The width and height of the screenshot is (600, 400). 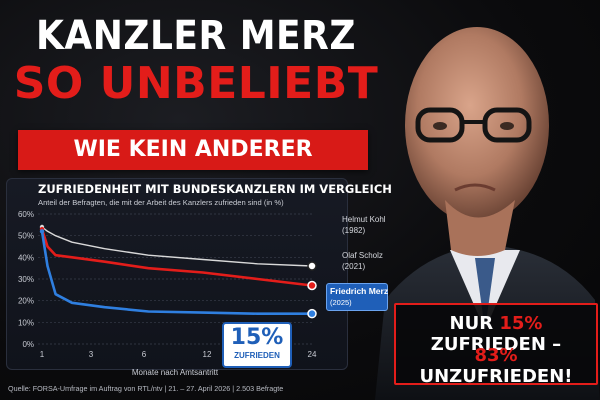 I want to click on series-merz-line, so click(x=176, y=273).